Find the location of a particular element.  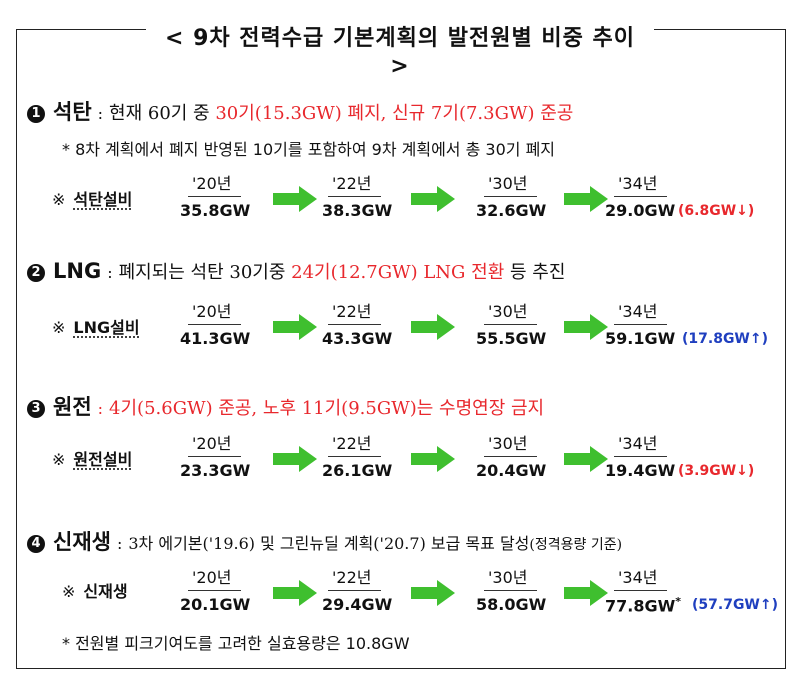

capacity-value: 59.1GW is located at coordinates (640, 338).